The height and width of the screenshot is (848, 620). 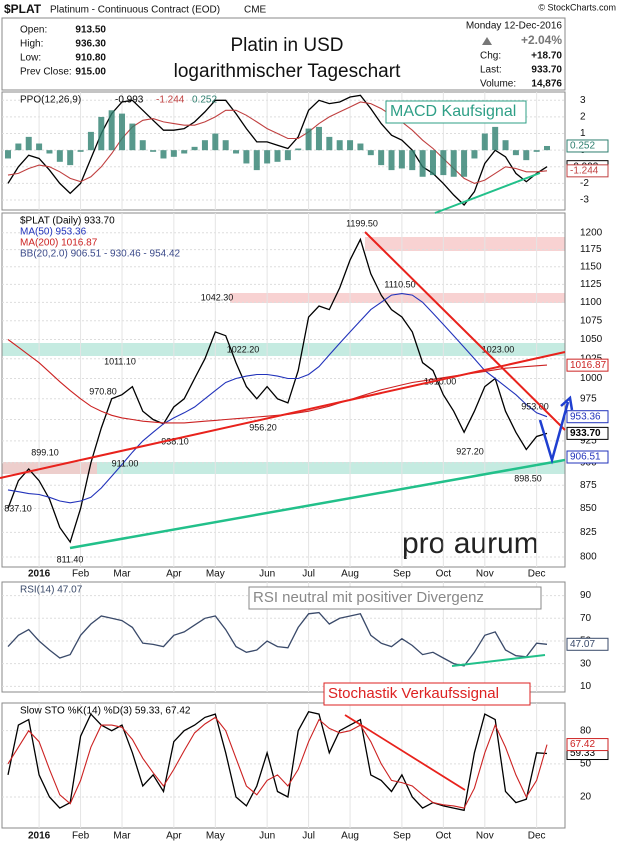 What do you see at coordinates (498, 84) in the screenshot?
I see `stat-label: Volume:` at bounding box center [498, 84].